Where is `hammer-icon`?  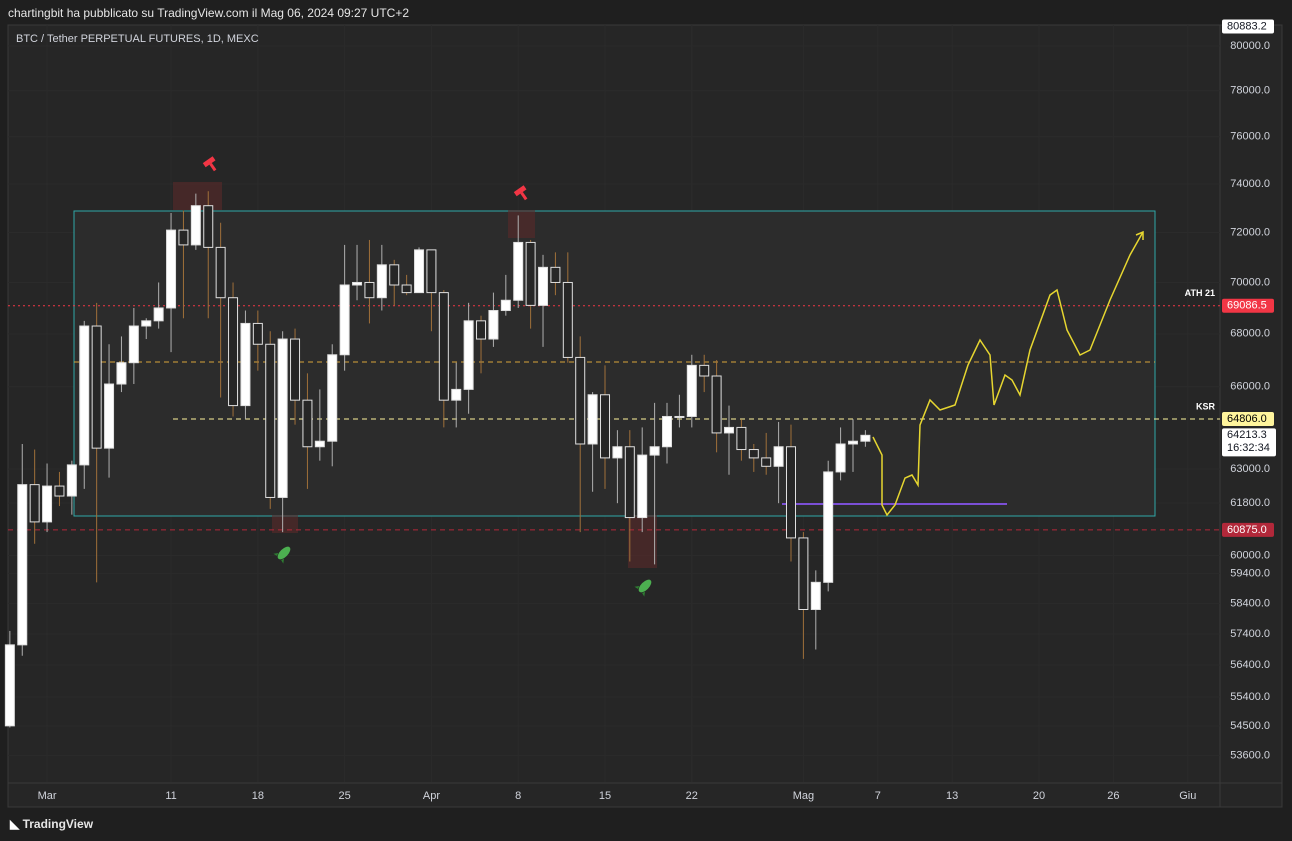 hammer-icon is located at coordinates (209, 164).